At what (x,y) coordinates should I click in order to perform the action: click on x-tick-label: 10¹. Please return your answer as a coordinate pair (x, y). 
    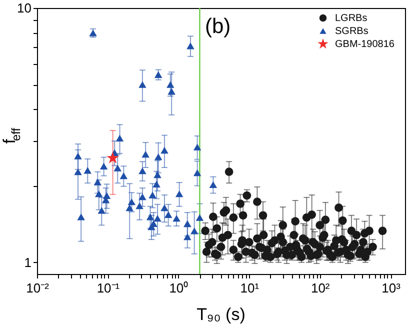
    Looking at the image, I should click on (250, 288).